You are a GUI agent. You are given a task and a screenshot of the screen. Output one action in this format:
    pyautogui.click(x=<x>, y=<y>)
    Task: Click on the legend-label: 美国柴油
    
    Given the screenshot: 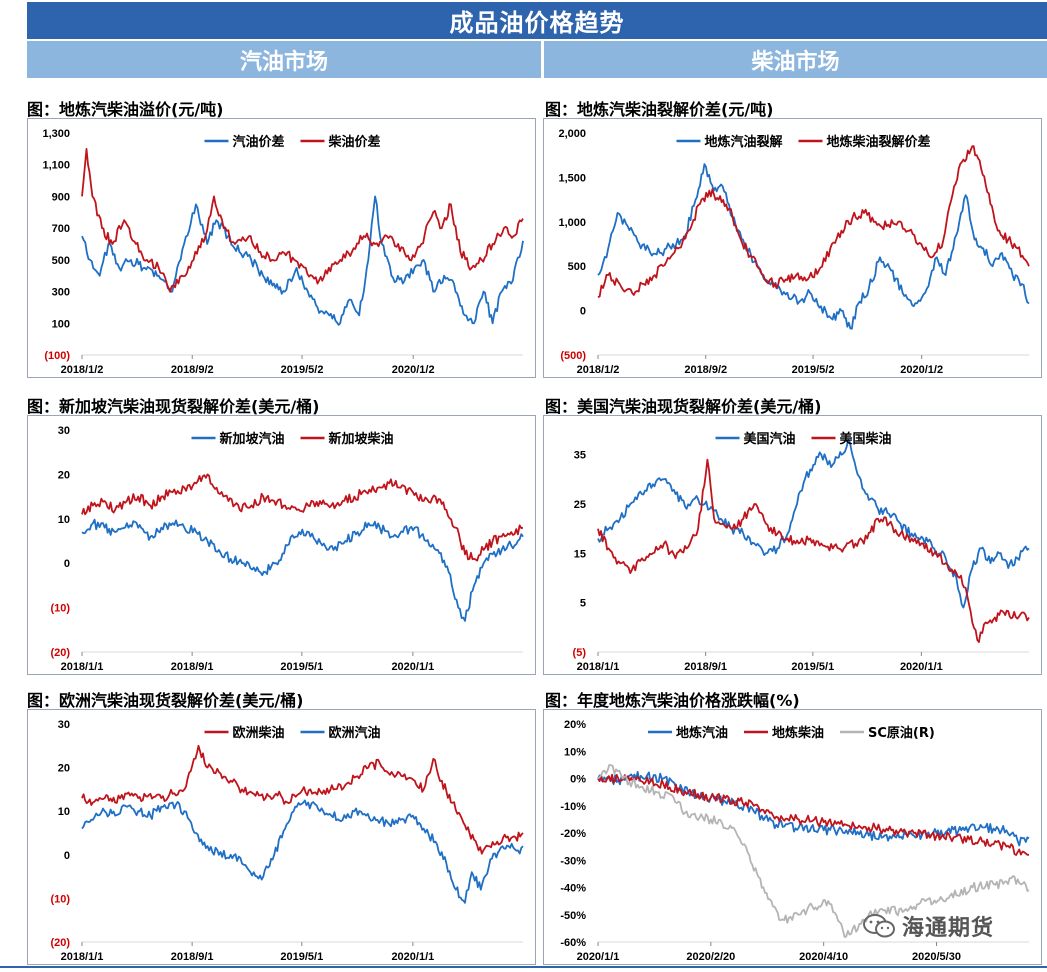 What is the action you would take?
    pyautogui.click(x=866, y=439)
    